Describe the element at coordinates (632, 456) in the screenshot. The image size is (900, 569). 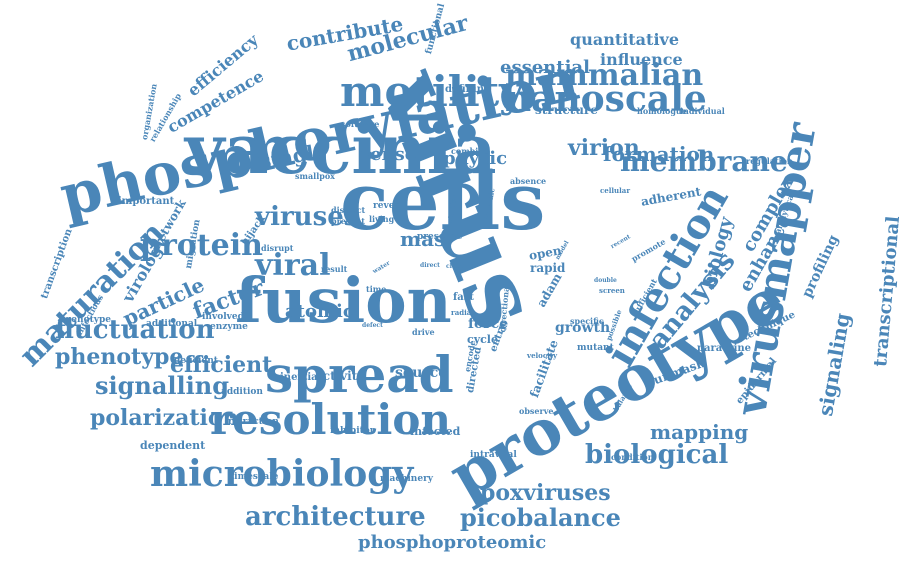
I see `cloud-word: condition` at that location.